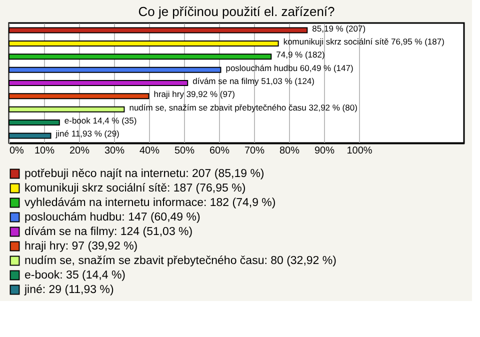  Describe the element at coordinates (243, 107) in the screenshot. I see `data-label: nudím se, snažím se zbavit přebytečného času 32,92 % (80)` at that location.